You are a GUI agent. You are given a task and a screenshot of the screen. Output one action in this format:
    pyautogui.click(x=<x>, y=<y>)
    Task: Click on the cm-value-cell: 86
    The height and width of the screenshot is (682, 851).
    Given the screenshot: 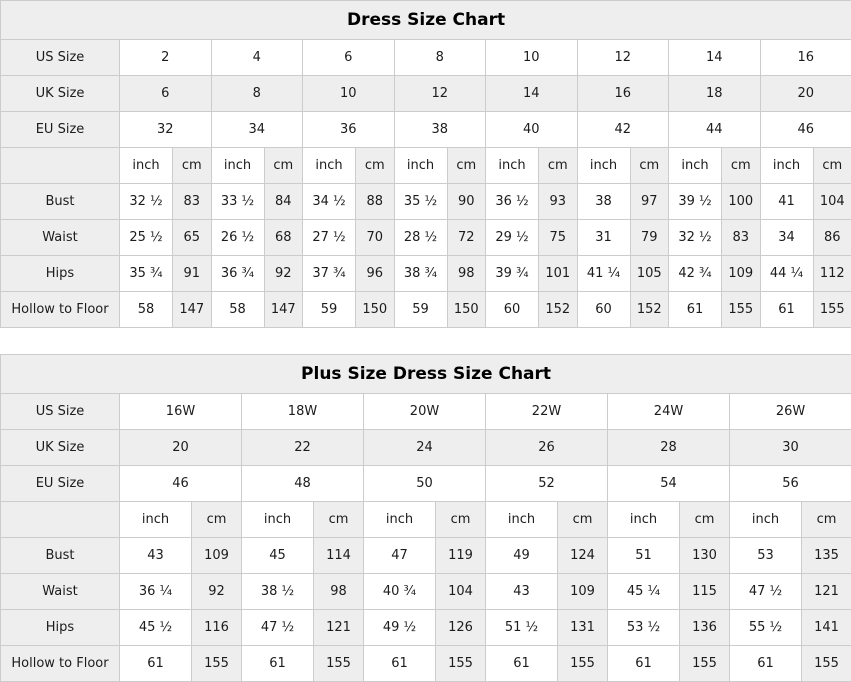 What is the action you would take?
    pyautogui.click(x=831, y=237)
    